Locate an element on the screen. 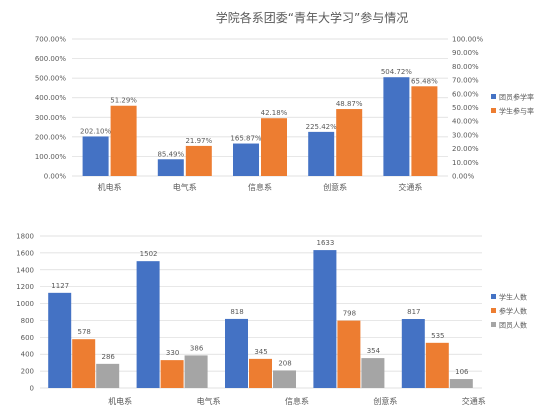  chart-1-legend-label: 团员参学率 is located at coordinates (516, 97).